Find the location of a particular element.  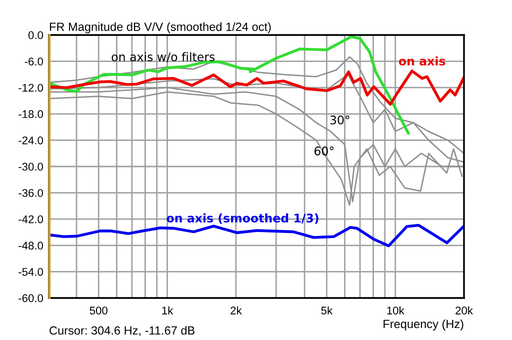

y-tick-label: -48.0 is located at coordinates (31, 246).